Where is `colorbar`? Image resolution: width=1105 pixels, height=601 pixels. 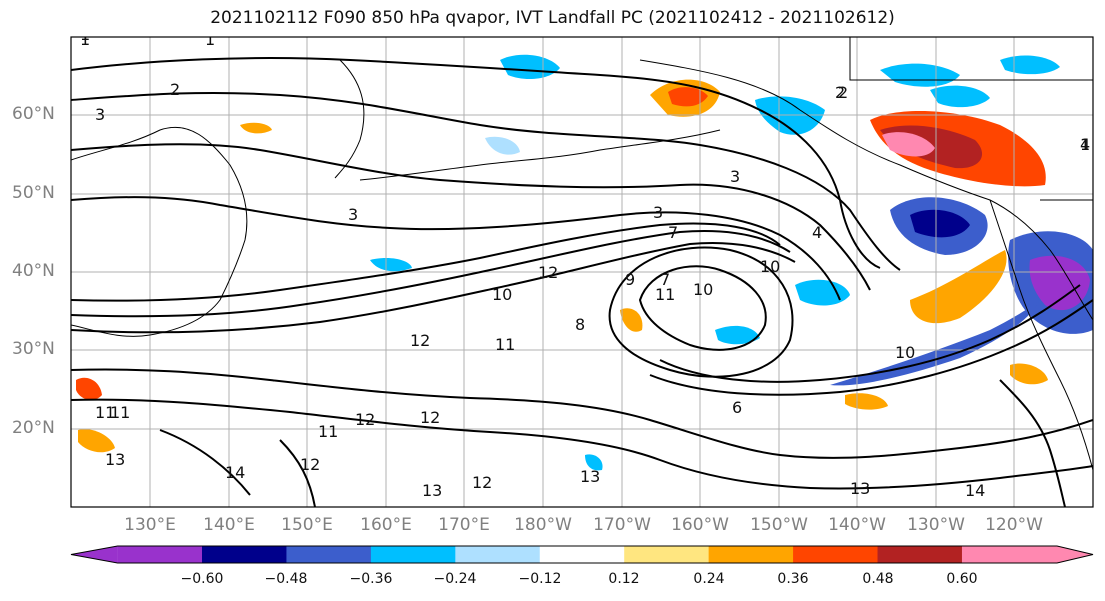
colorbar is located at coordinates (582, 554).